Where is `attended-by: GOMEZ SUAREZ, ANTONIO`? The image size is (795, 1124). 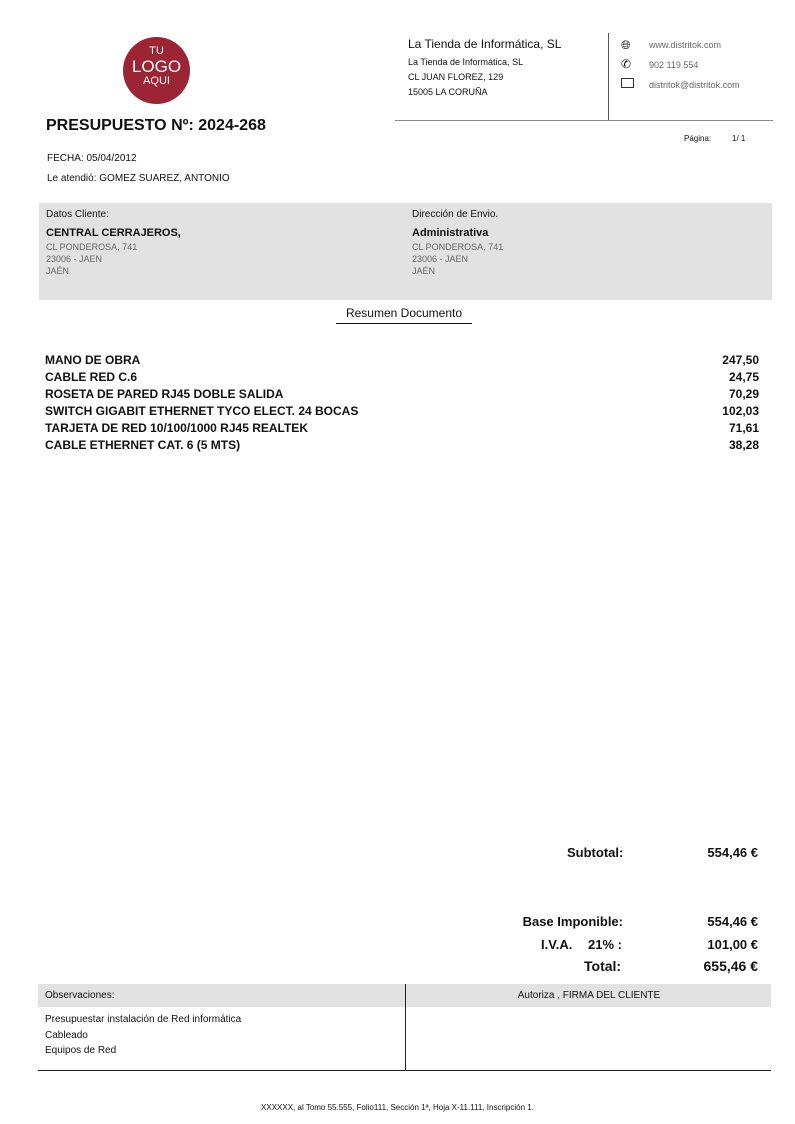 attended-by: GOMEZ SUAREZ, ANTONIO is located at coordinates (164, 178).